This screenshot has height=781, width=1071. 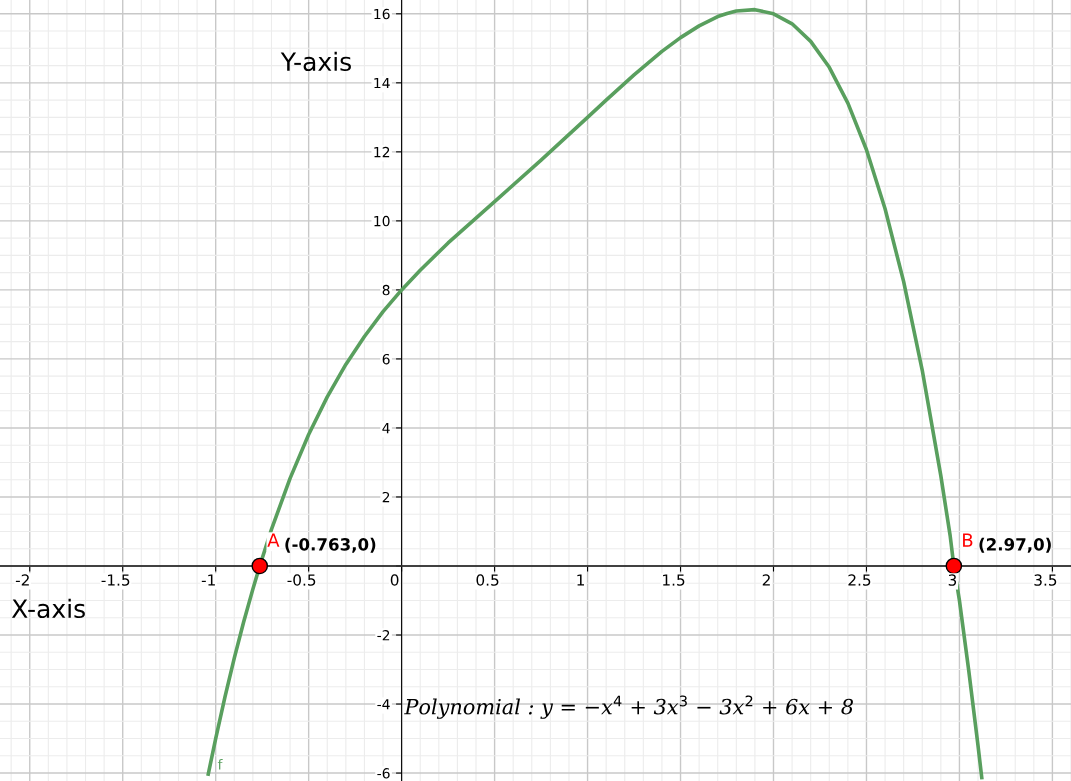 I want to click on annotation: Polynomial : y = −x$^{4}$ + 3x$^{3}$ − 3x$^{2}$ + 6x + 8, so click(x=628, y=707).